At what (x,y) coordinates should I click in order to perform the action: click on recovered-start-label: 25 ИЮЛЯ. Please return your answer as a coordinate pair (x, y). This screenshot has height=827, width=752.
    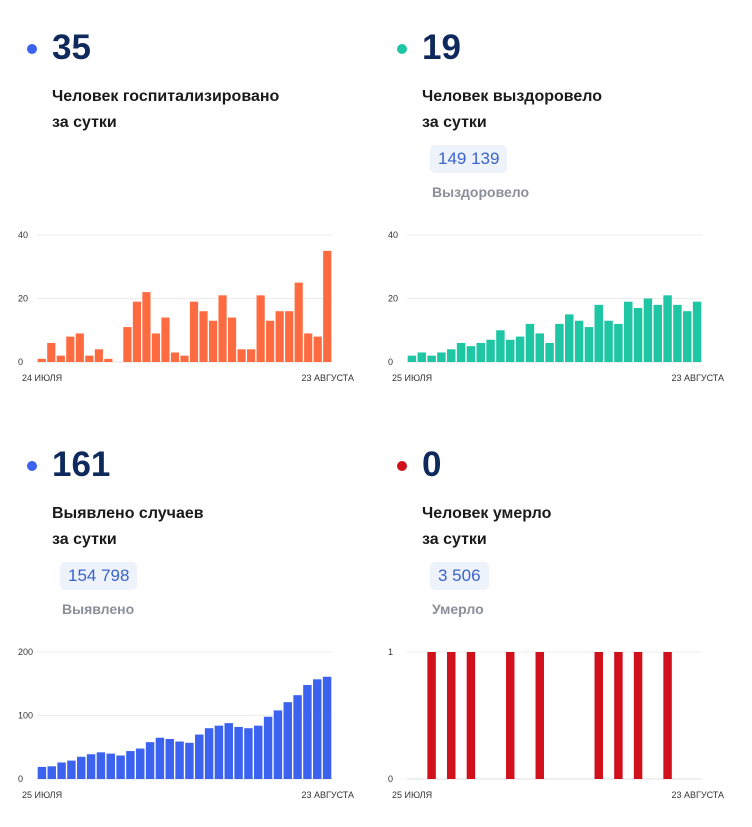
    Looking at the image, I should click on (412, 378).